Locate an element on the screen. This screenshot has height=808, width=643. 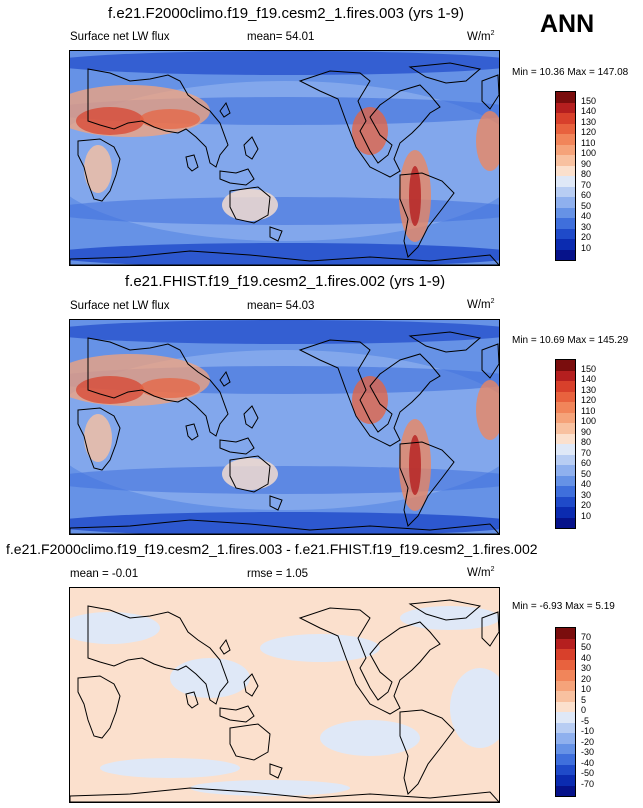
colorbar-tick-label: 100 is located at coordinates (589, 153).